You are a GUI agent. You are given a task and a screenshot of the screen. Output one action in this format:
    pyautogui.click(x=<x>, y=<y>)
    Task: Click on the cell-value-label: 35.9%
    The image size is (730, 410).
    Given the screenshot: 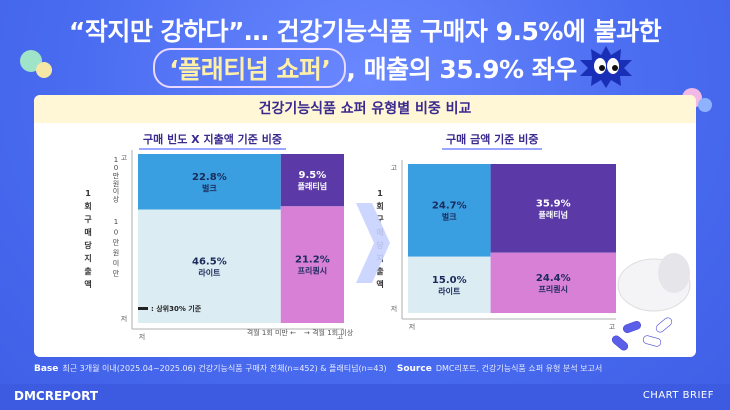 What is the action you would take?
    pyautogui.click(x=553, y=203)
    